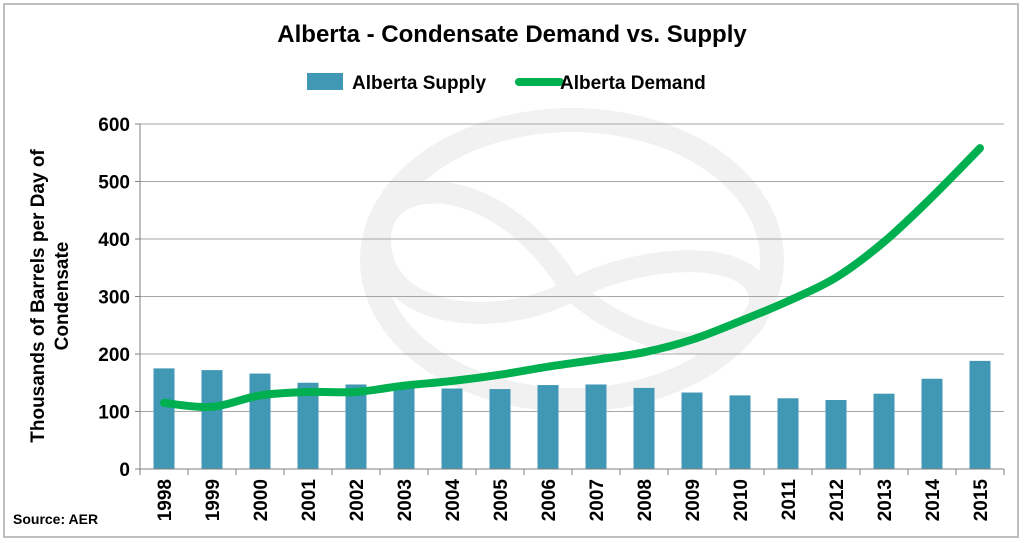 The image size is (1024, 543). Describe the element at coordinates (740, 432) in the screenshot. I see `bar-supply-2010` at that location.